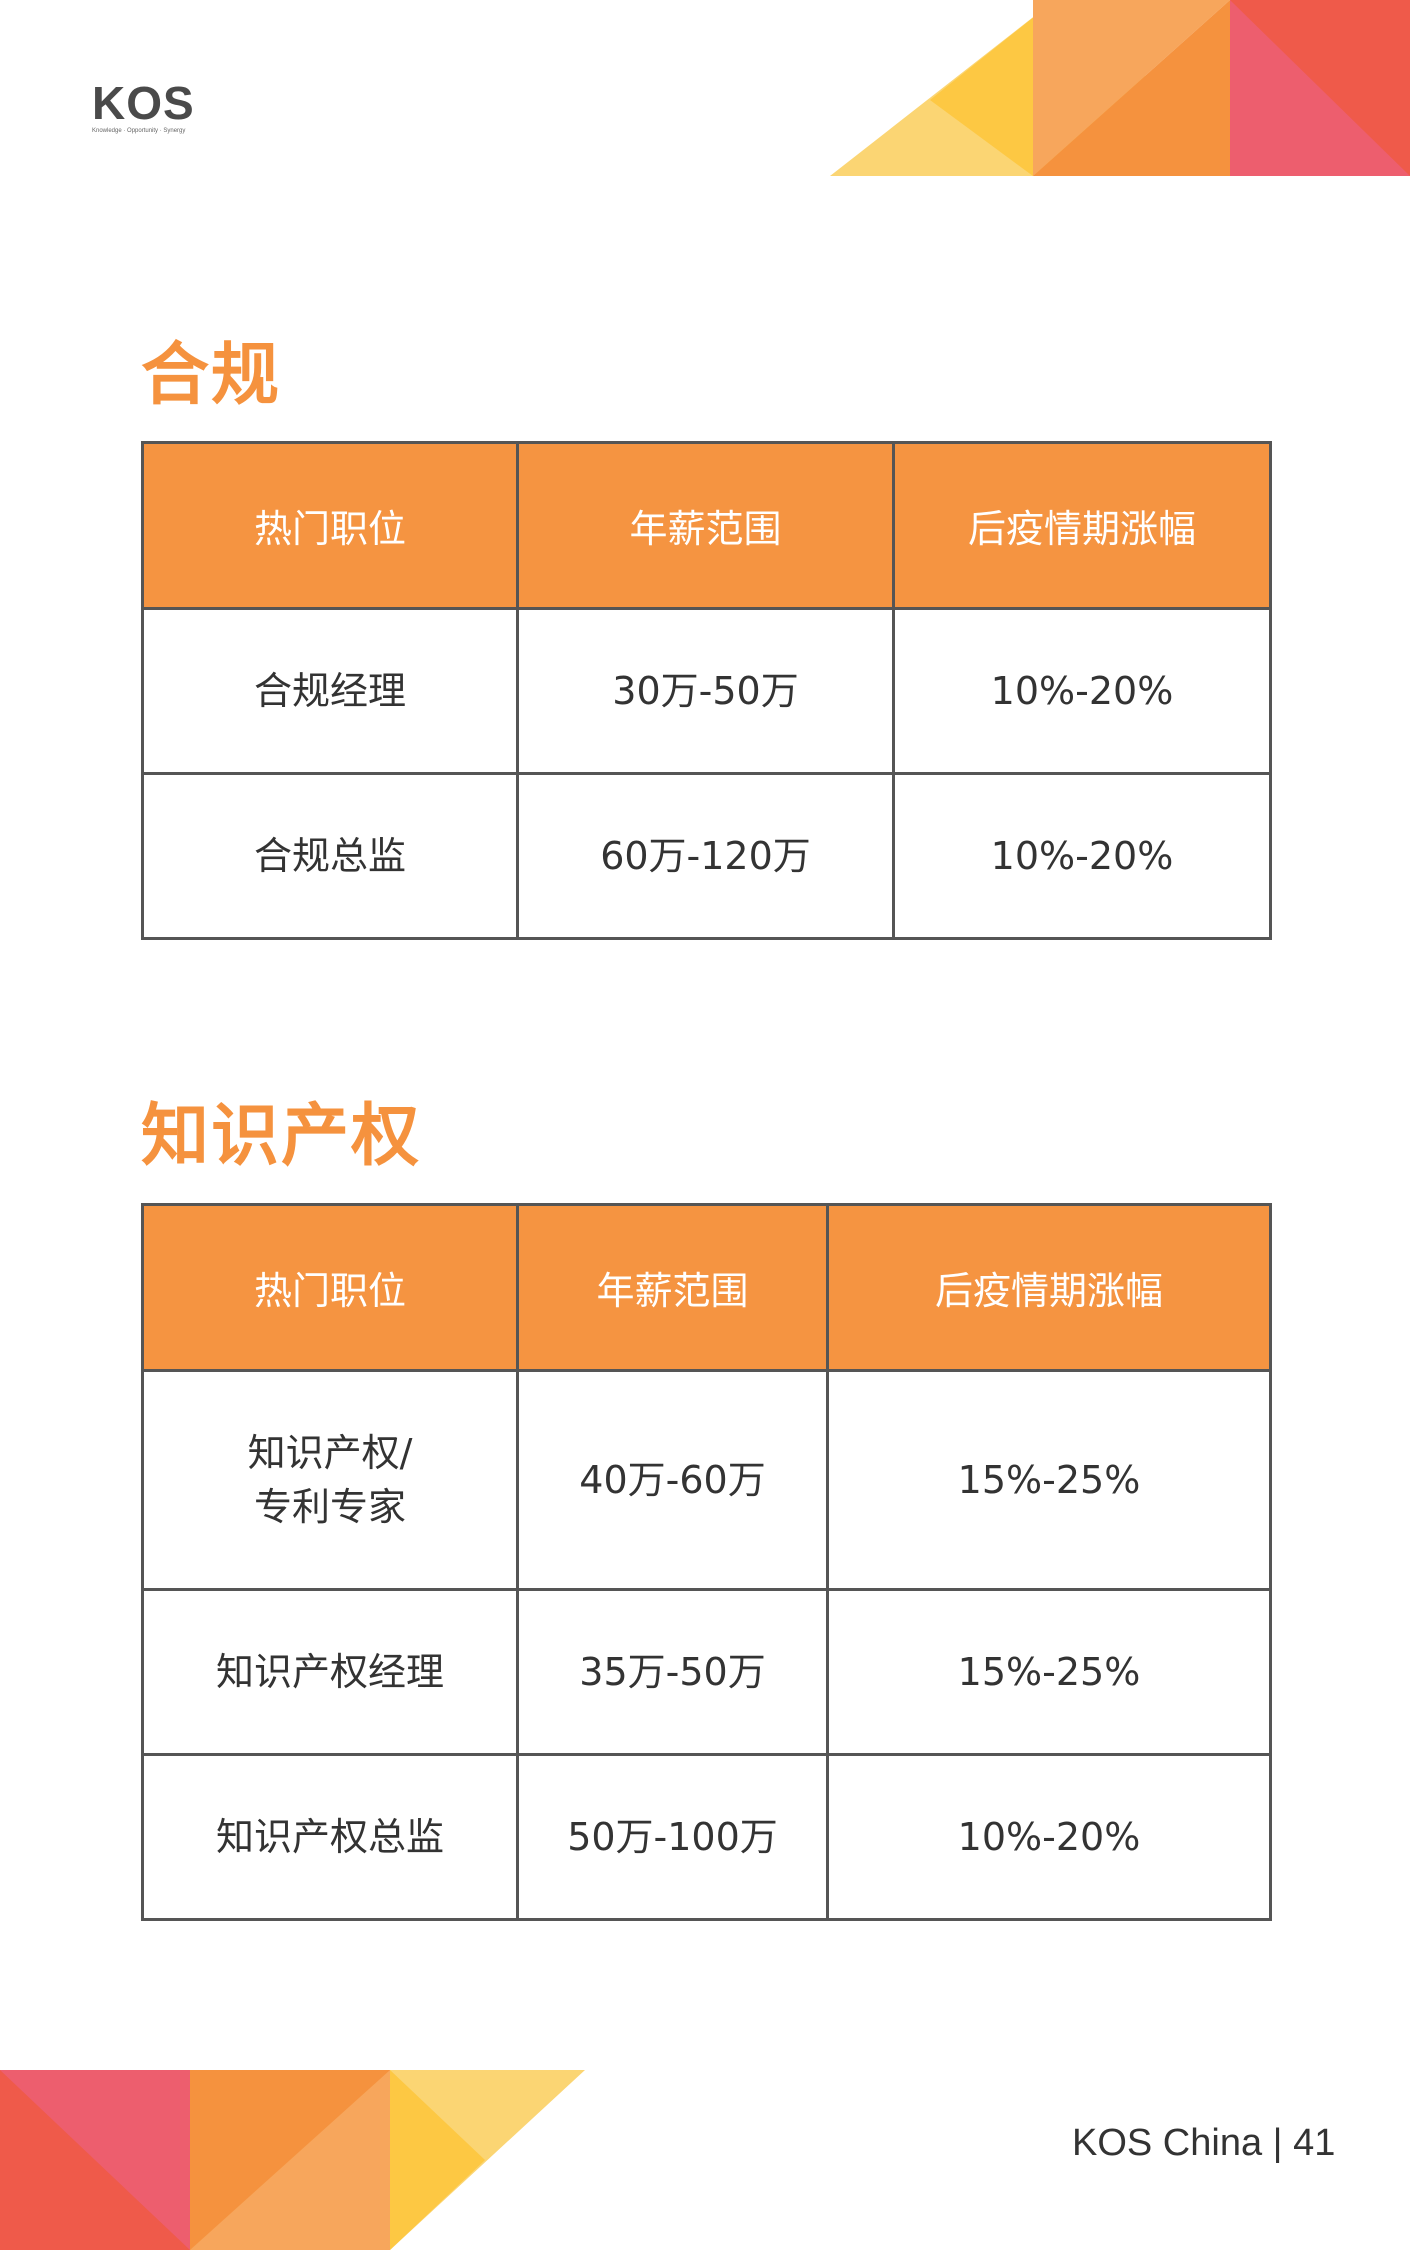  I want to click on cell-salary: 60万-120万, so click(705, 856).